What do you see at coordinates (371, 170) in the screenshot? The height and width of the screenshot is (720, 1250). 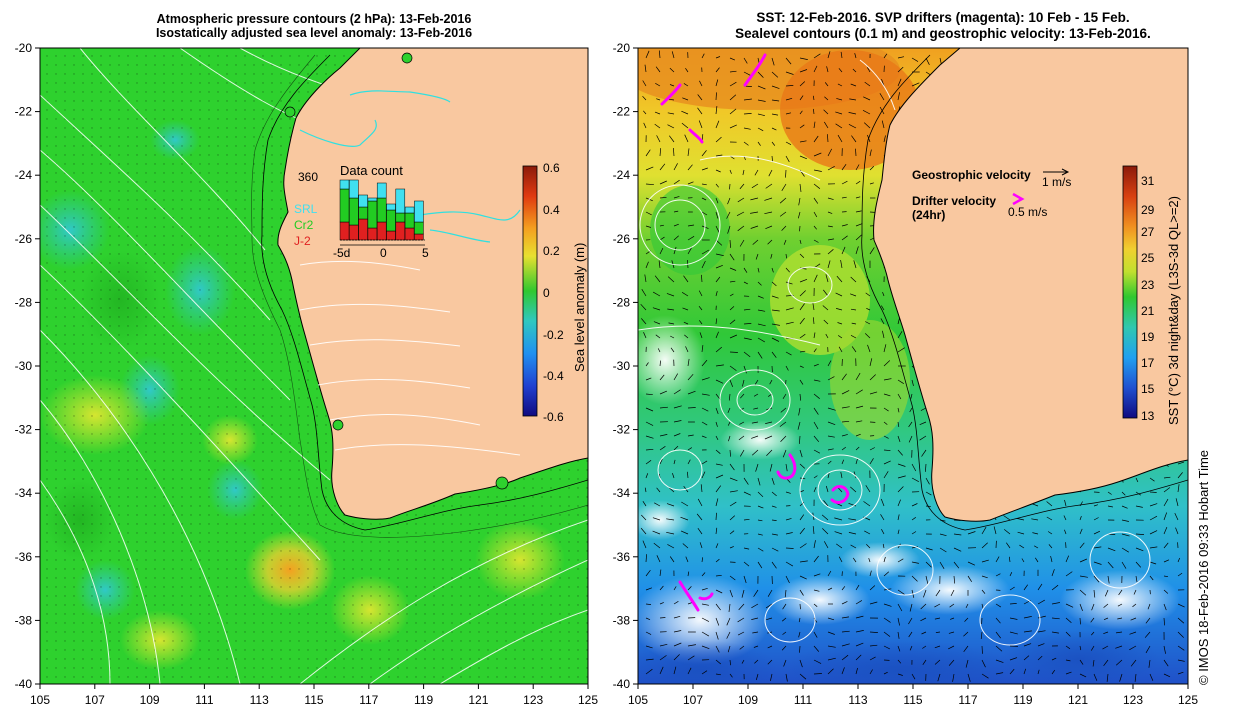 I see `inset-title: Data count` at bounding box center [371, 170].